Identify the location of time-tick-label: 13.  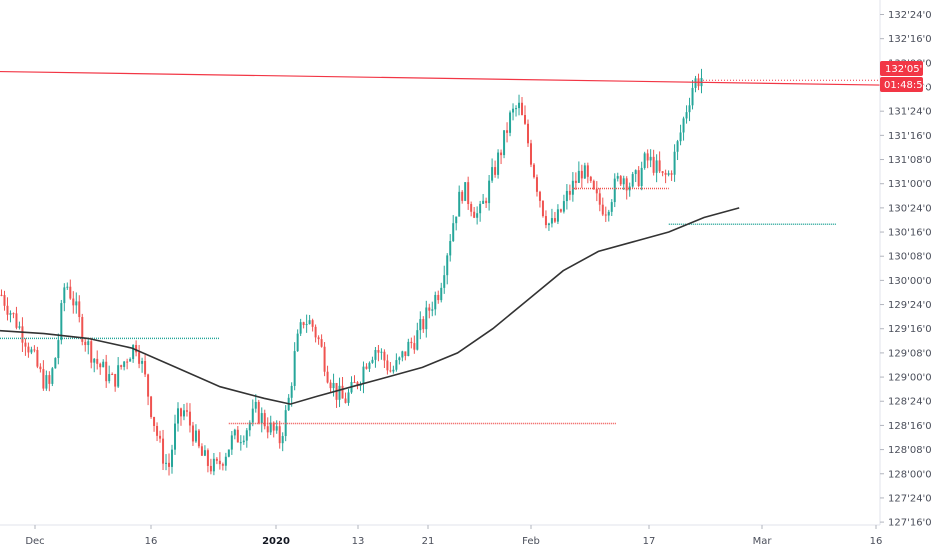
(358, 541).